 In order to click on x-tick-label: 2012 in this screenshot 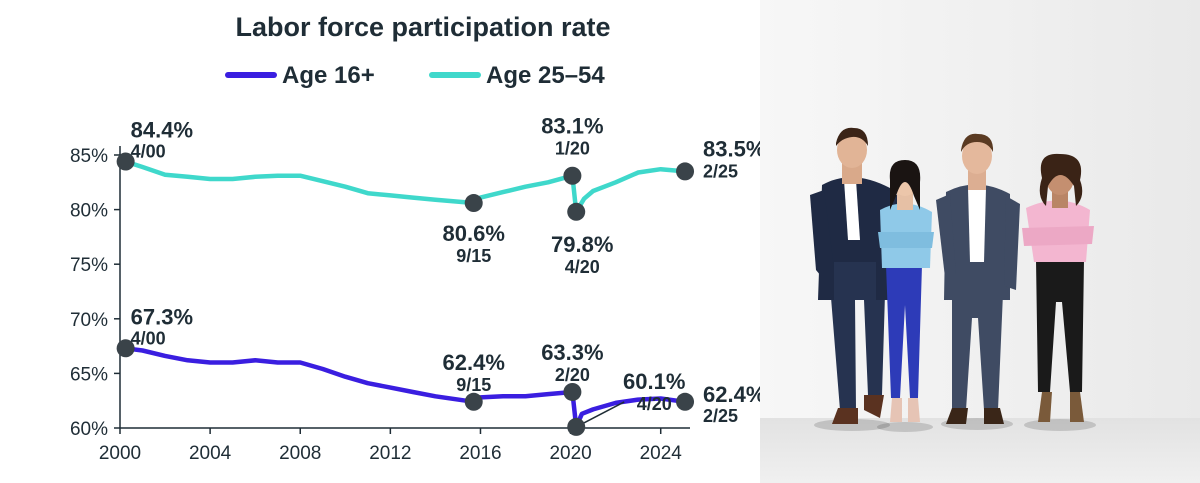, I will do `click(390, 453)`.